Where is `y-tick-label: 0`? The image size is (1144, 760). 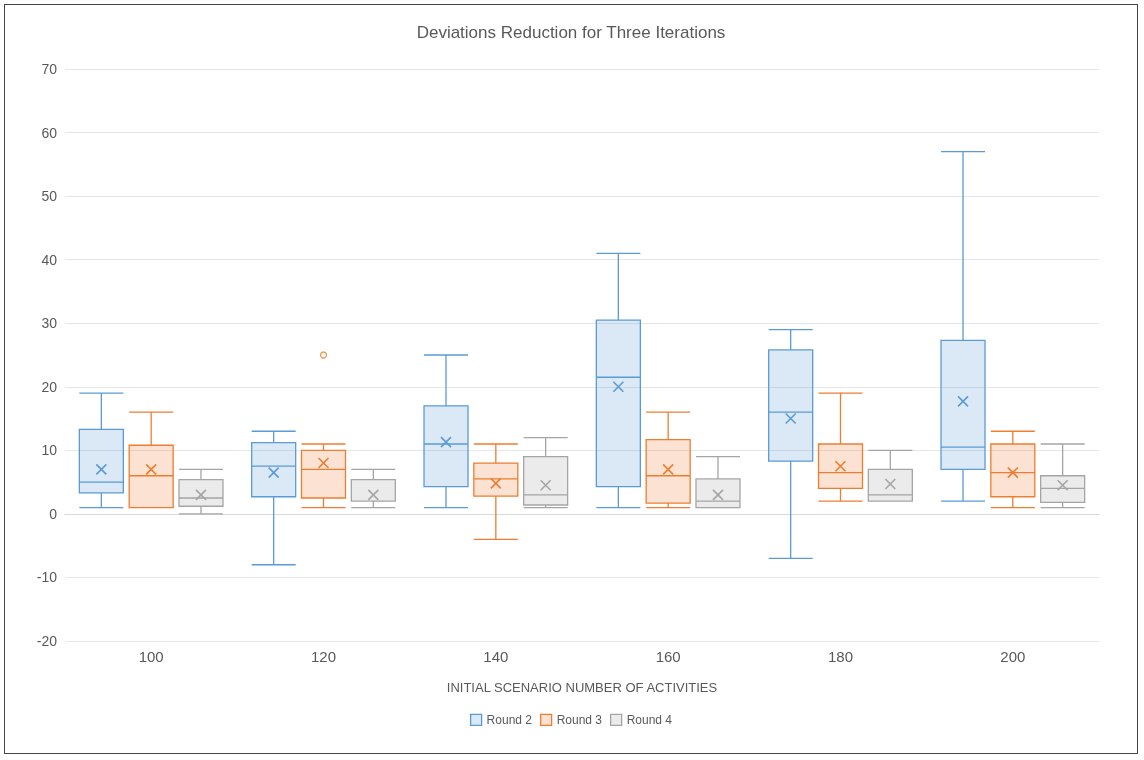
y-tick-label: 0 is located at coordinates (53, 513).